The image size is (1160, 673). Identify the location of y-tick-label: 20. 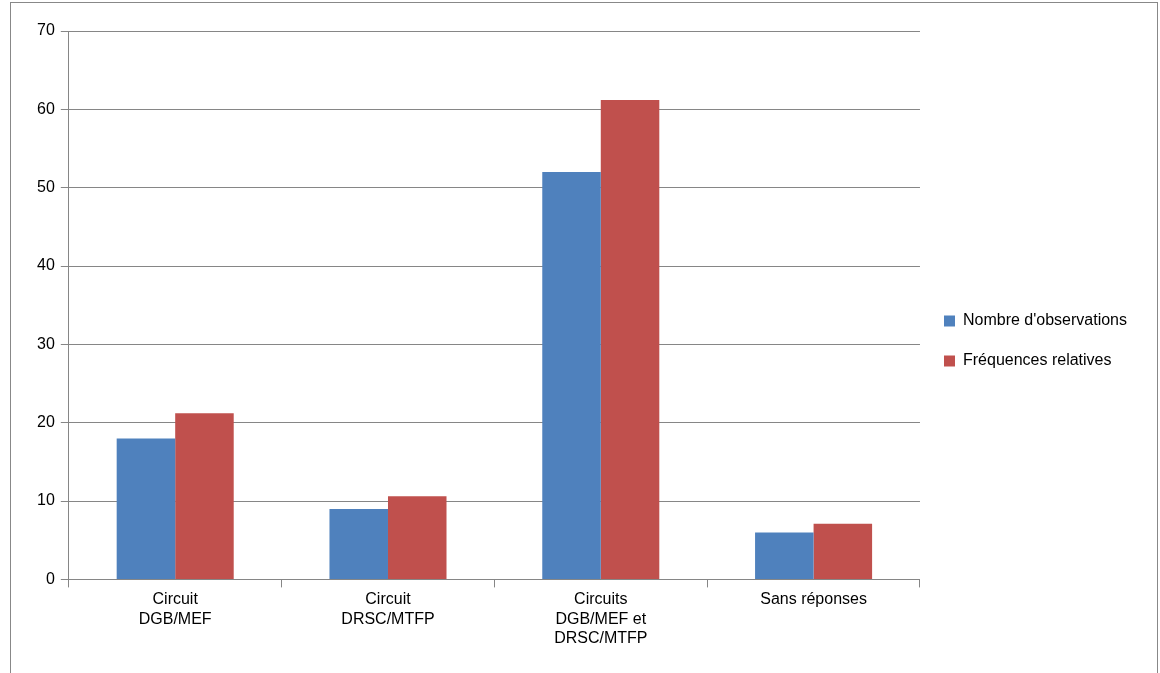
(46, 422).